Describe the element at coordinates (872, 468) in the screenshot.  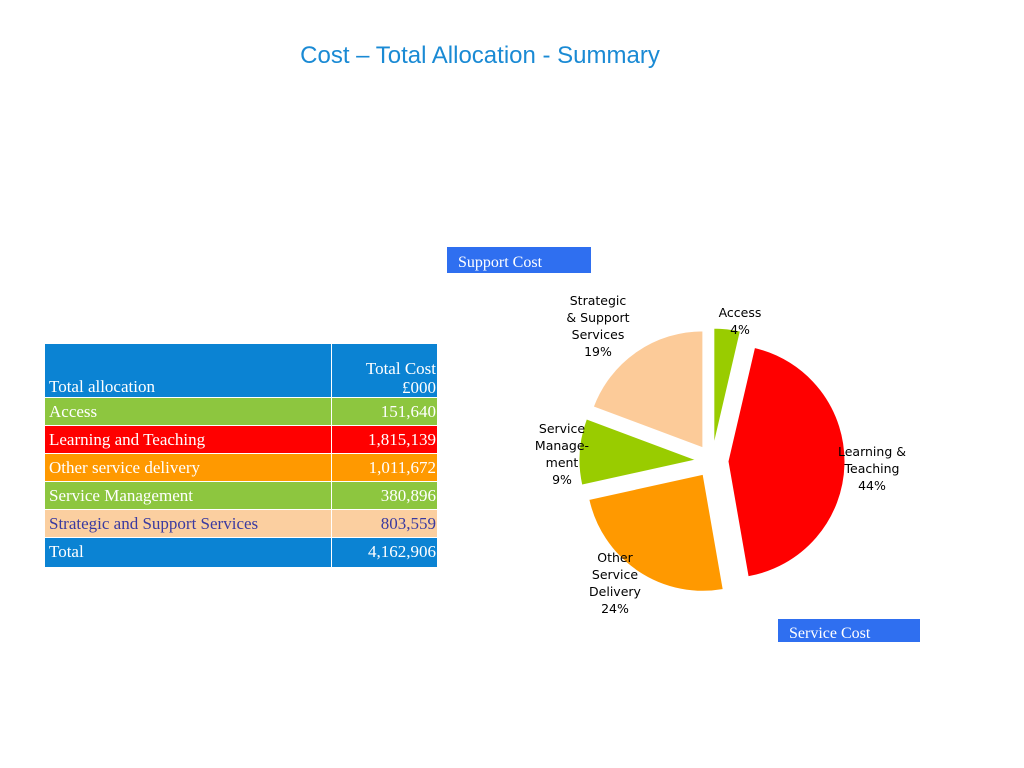
I see `pie-slice-label: Learning & Teaching 44%` at that location.